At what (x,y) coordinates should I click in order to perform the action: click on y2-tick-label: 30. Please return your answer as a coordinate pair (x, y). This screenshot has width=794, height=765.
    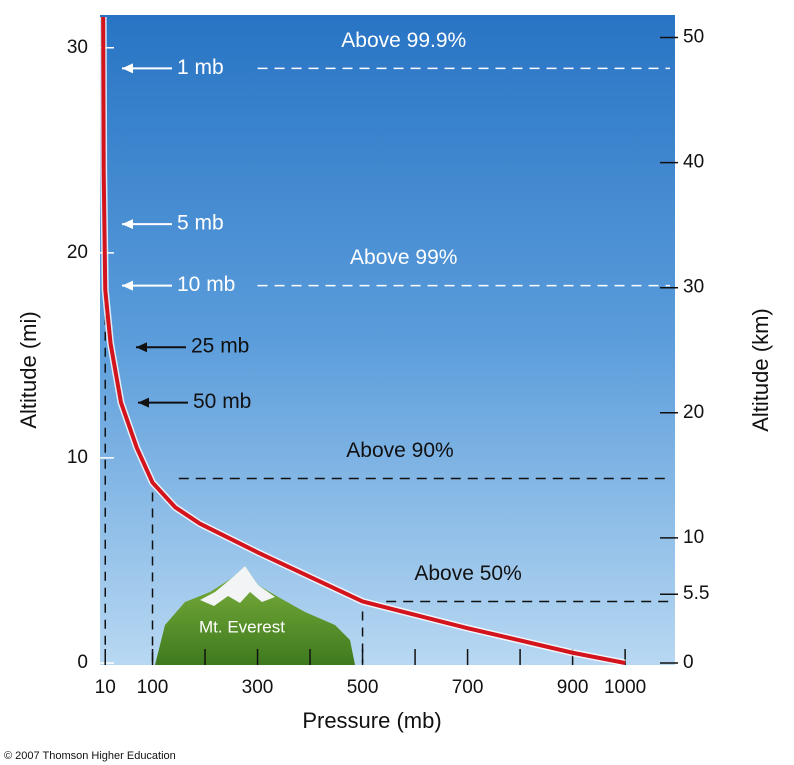
    Looking at the image, I should click on (693, 287).